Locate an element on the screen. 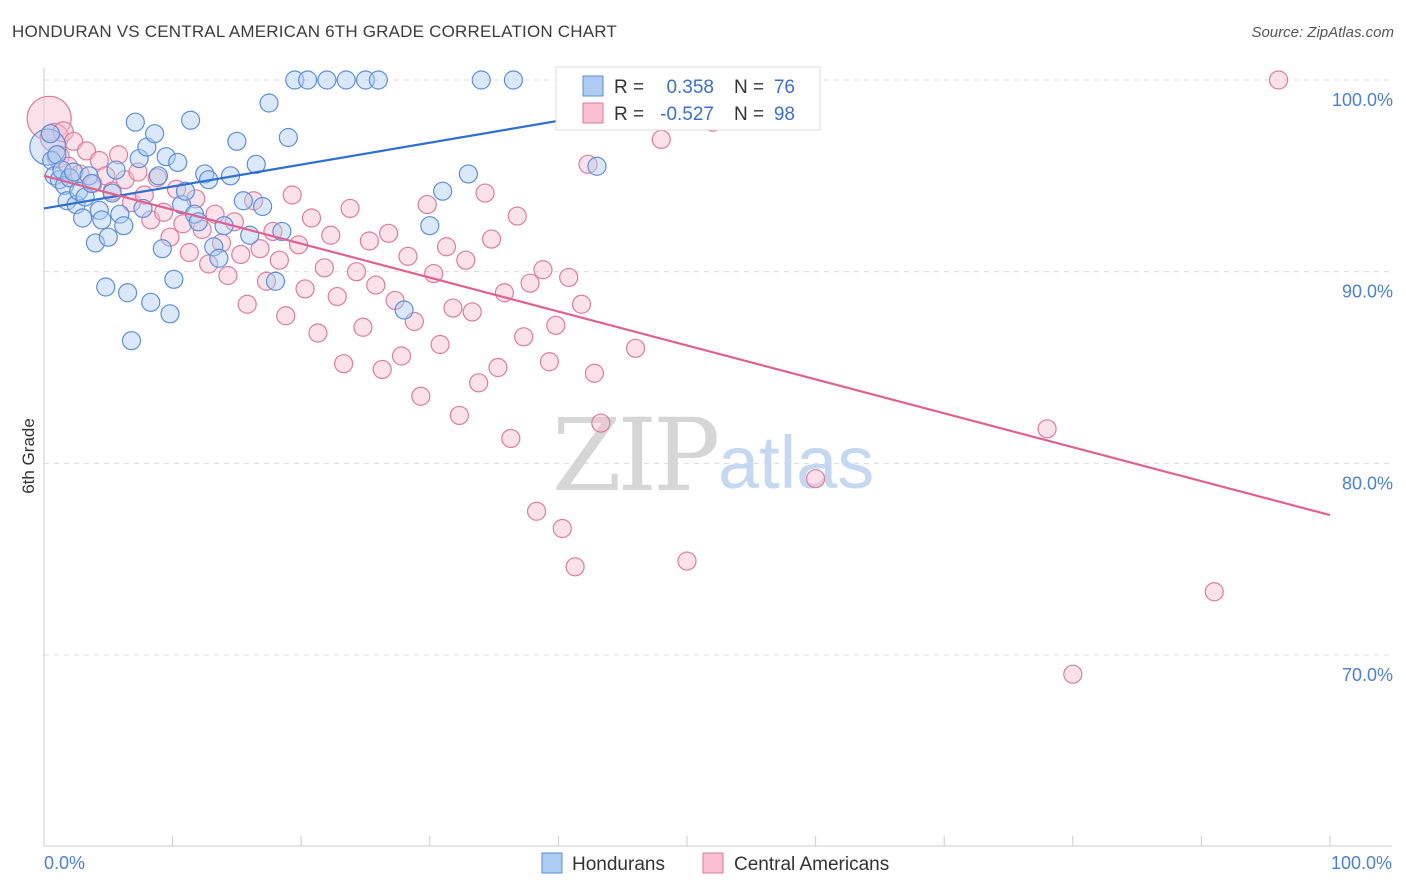 This screenshot has width=1406, height=892. y-tick-label-70: 70.0% is located at coordinates (1367, 675).